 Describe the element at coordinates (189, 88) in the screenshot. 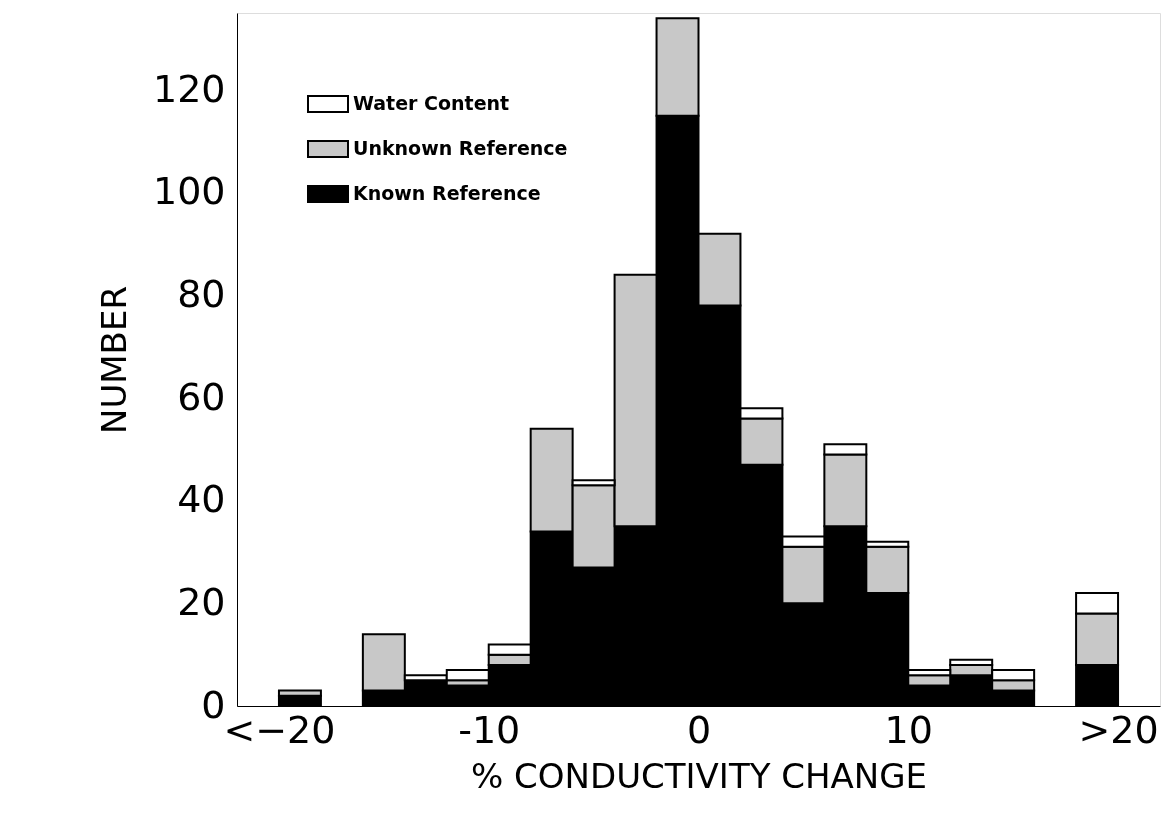

I see `y-tick-label: 120` at that location.